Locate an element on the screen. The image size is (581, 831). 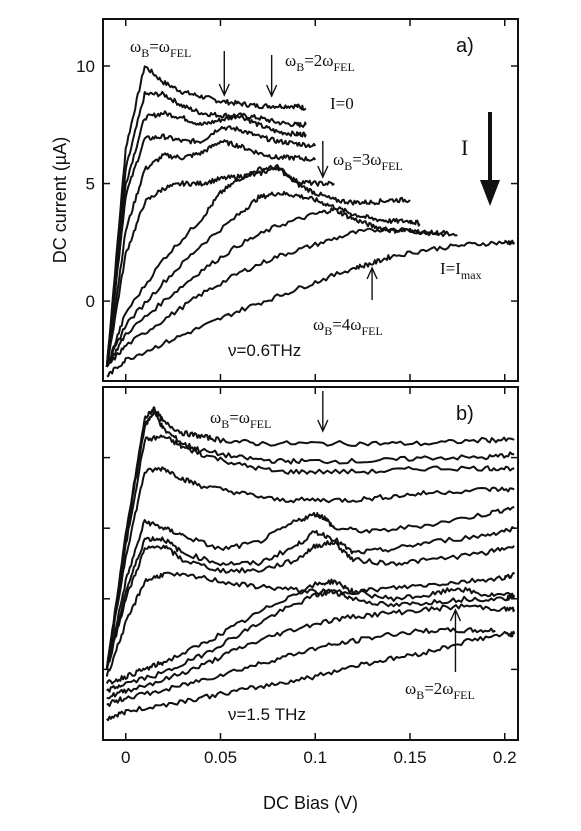
panel-label: a) is located at coordinates (465, 46).